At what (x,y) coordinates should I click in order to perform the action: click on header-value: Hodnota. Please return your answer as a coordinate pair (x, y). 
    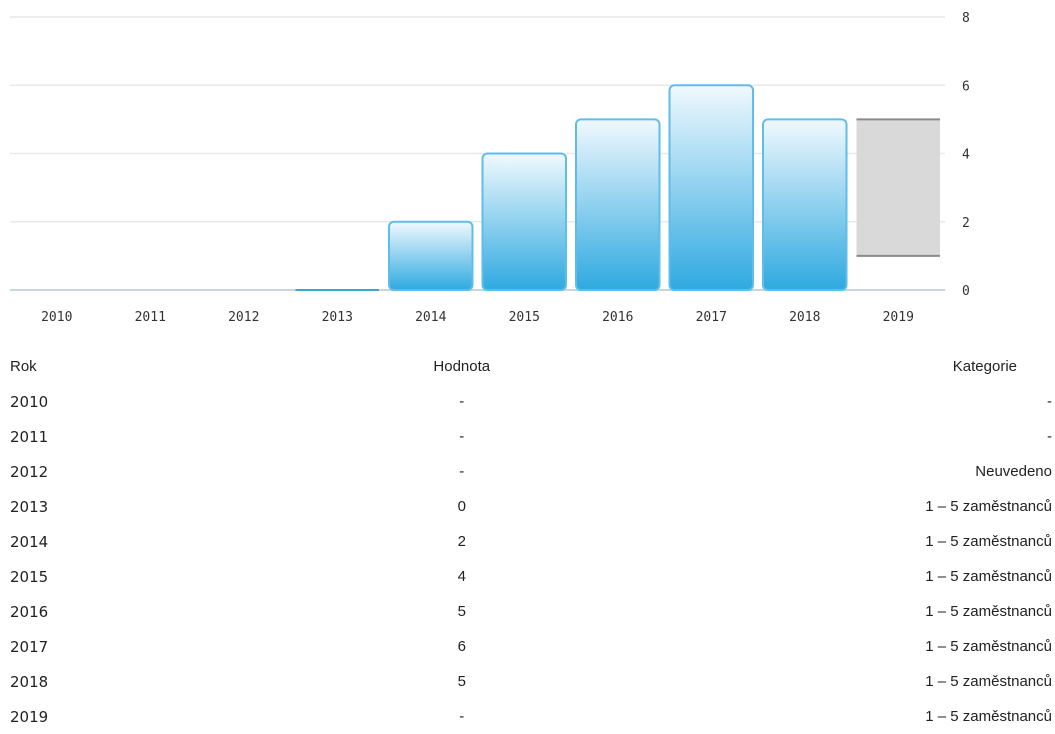
    Looking at the image, I should click on (462, 366).